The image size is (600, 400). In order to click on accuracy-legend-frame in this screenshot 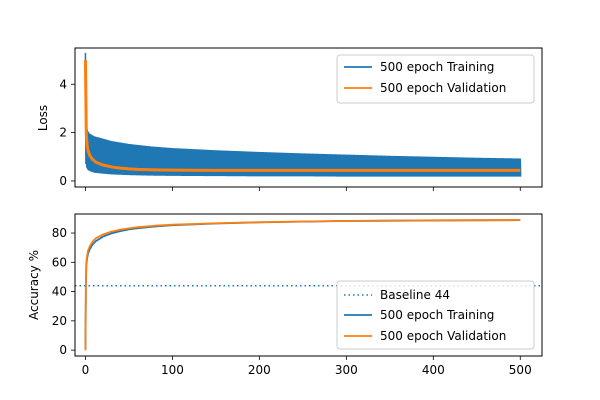, I will do `click(435, 315)`.